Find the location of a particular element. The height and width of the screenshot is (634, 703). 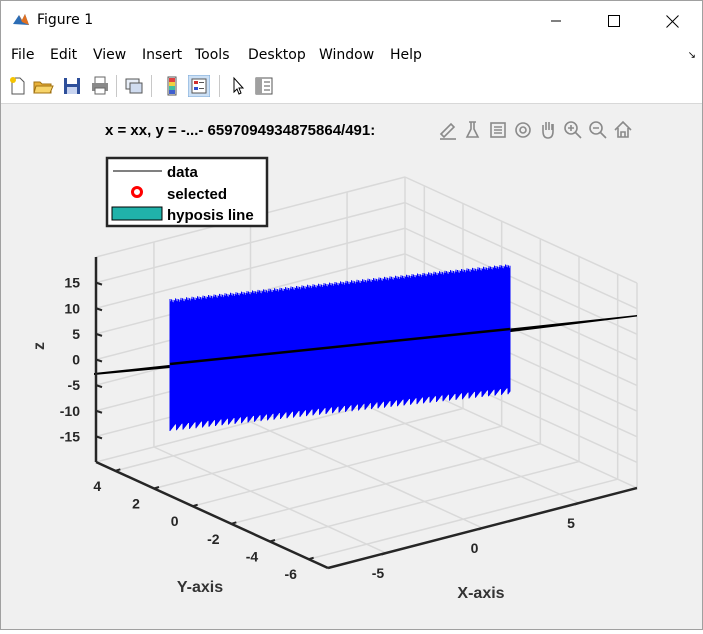

menu-help: Help is located at coordinates (406, 55).